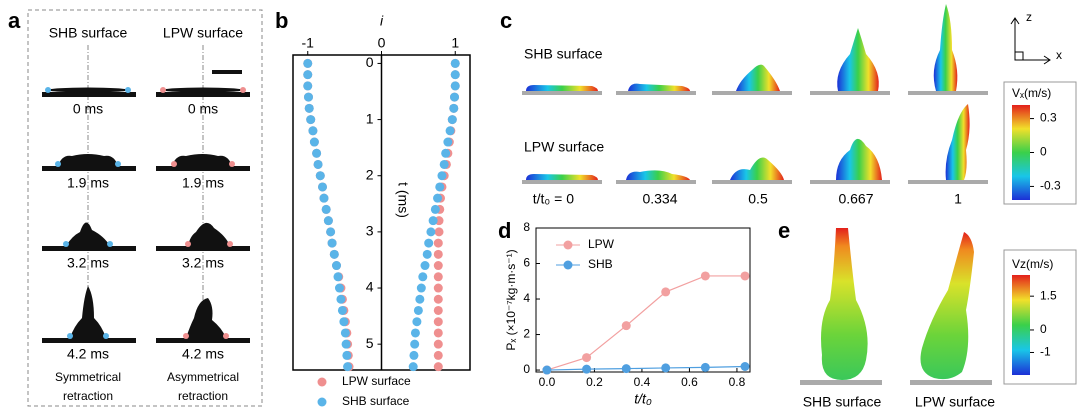 The width and height of the screenshot is (1080, 418). I want to click on x-tick-label: 0.8, so click(737, 382).